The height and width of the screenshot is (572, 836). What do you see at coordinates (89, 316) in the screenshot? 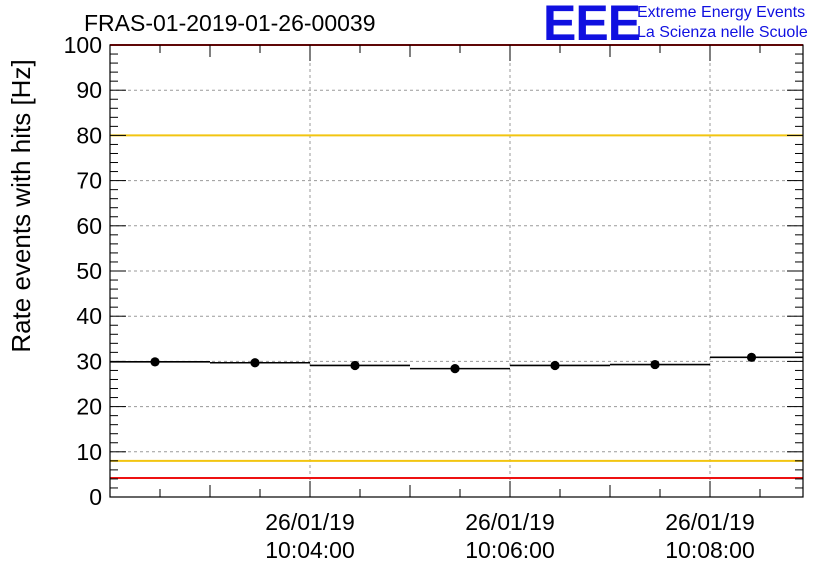
I see `y-tick-label: 40` at bounding box center [89, 316].